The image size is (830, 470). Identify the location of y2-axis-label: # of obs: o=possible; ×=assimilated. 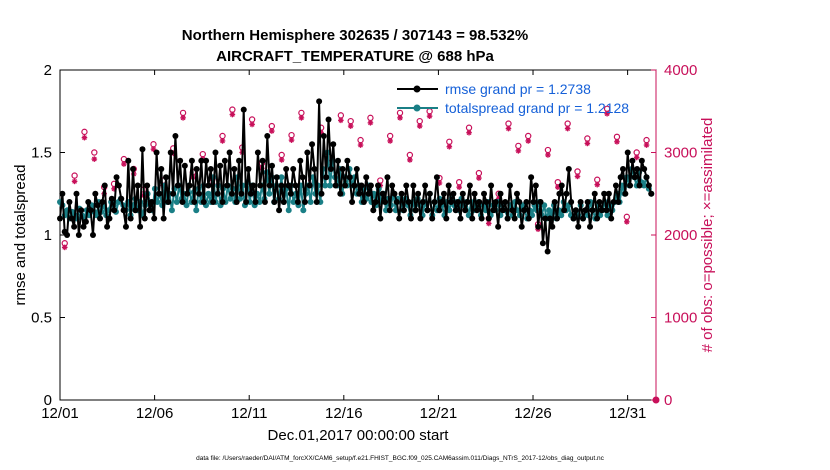
(707, 235).